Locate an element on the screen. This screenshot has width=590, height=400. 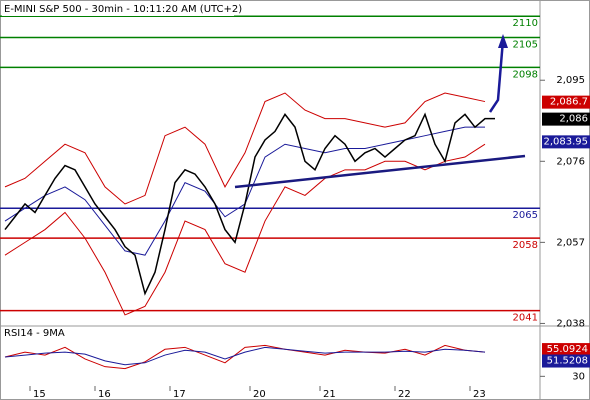
y-tick-label: 2,057 is located at coordinates (570, 242).